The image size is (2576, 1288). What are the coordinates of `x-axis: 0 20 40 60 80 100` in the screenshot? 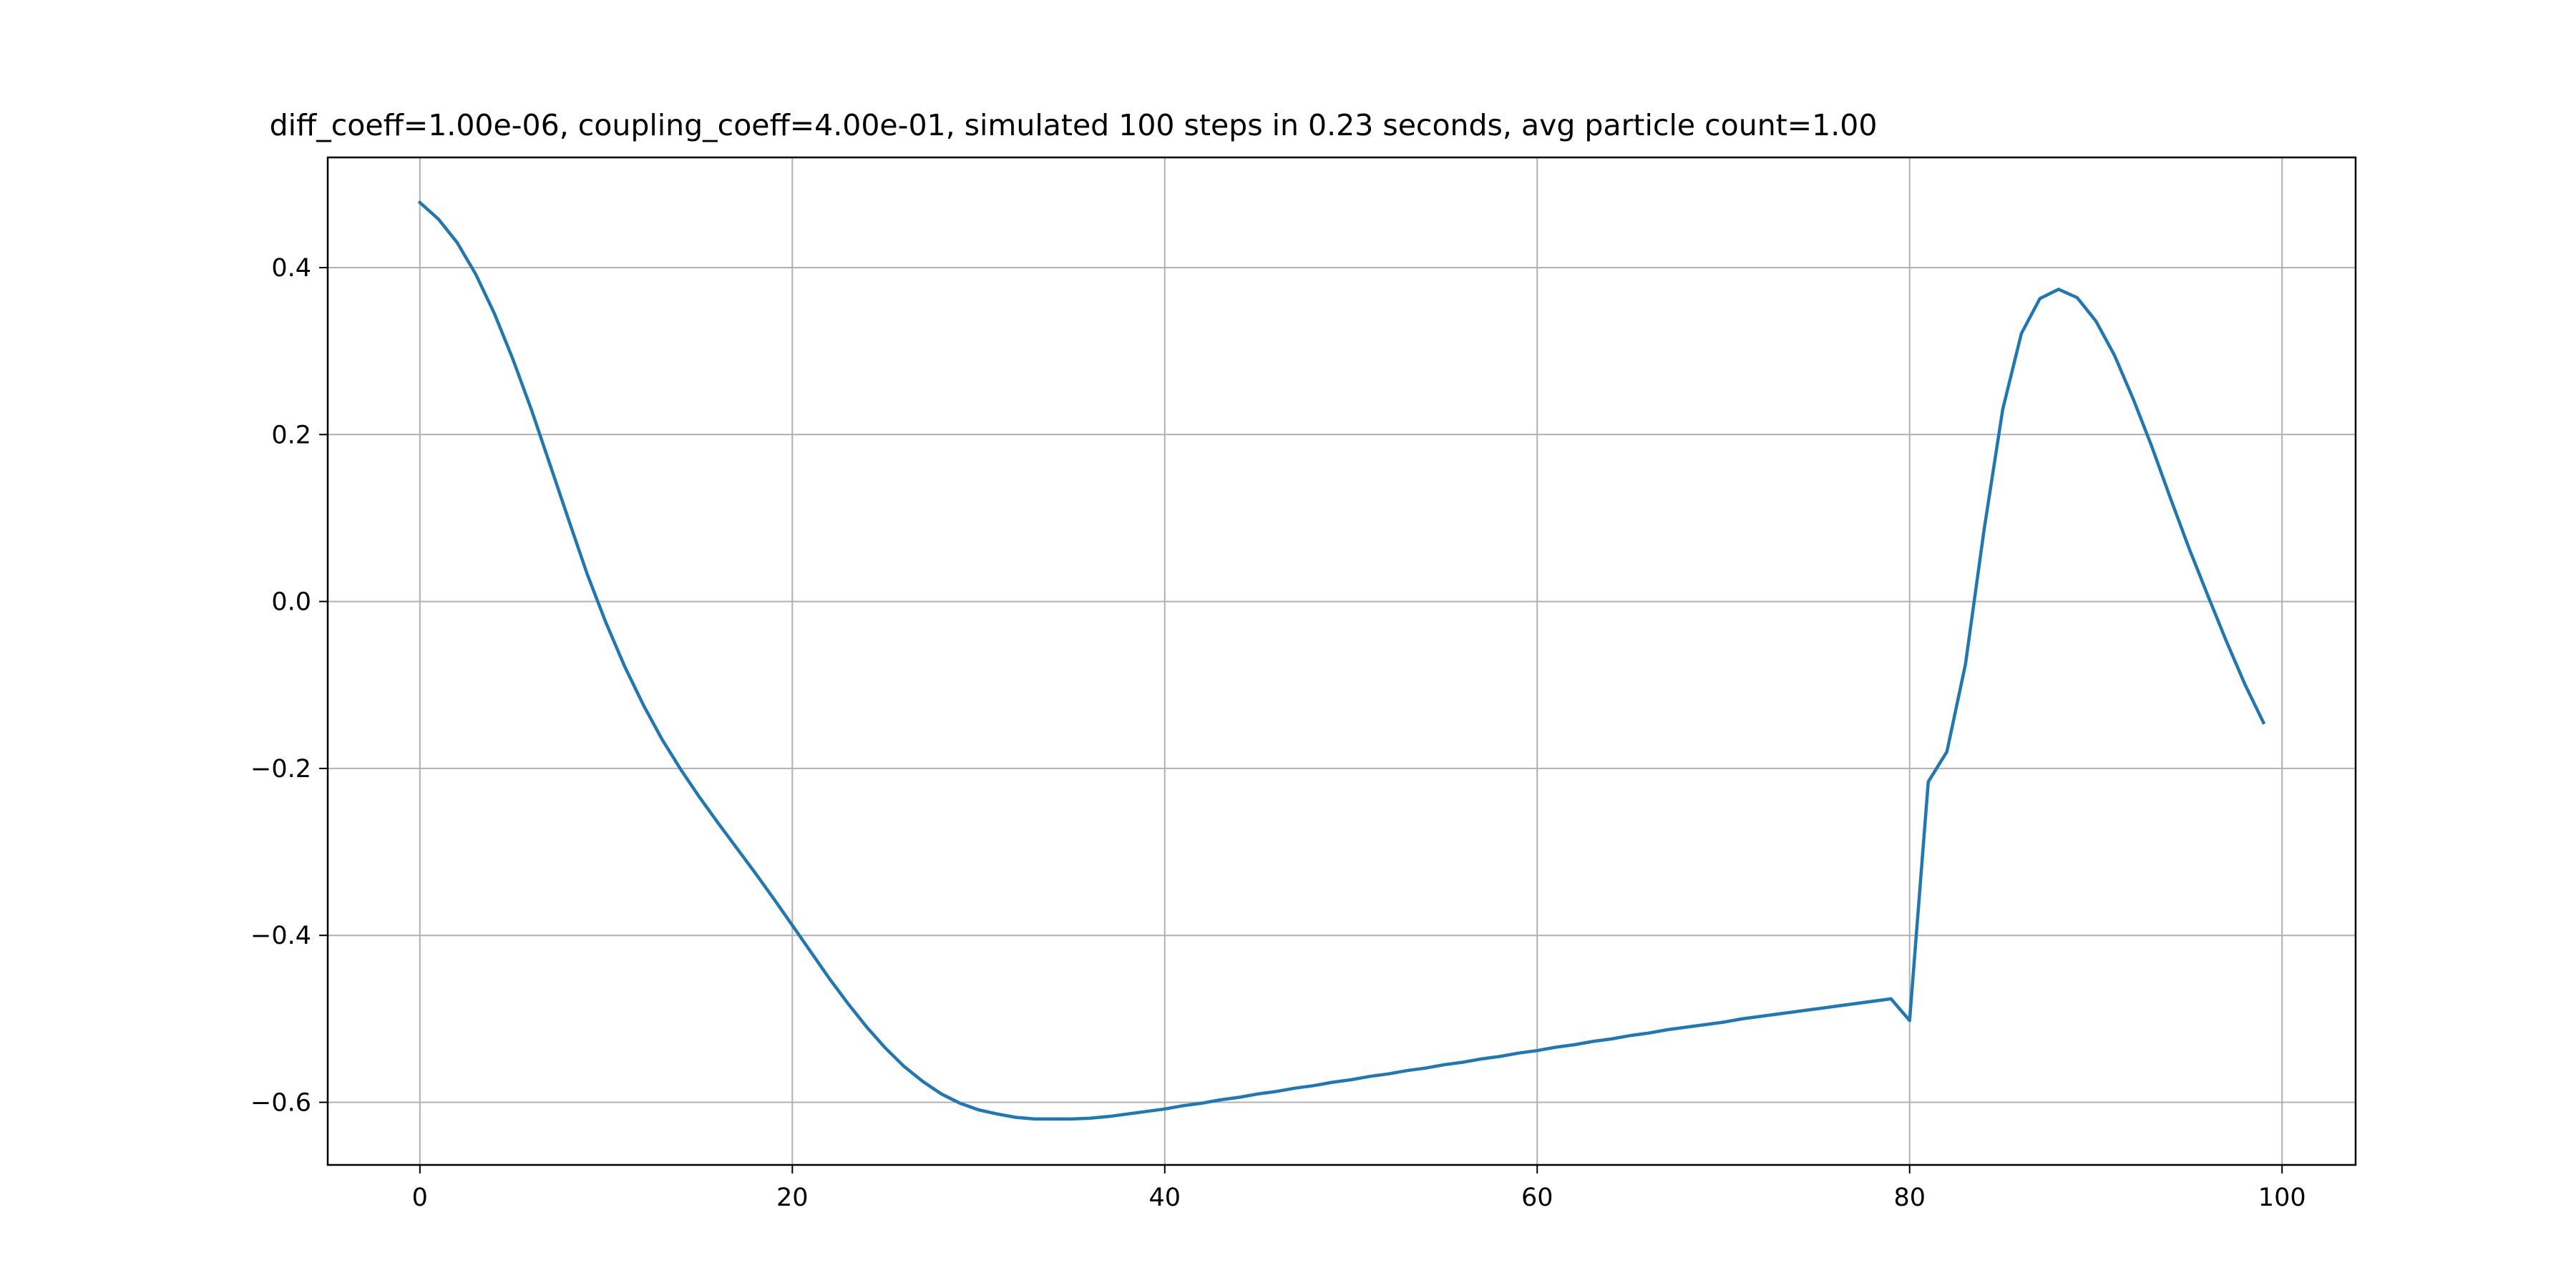 It's located at (1359, 1188).